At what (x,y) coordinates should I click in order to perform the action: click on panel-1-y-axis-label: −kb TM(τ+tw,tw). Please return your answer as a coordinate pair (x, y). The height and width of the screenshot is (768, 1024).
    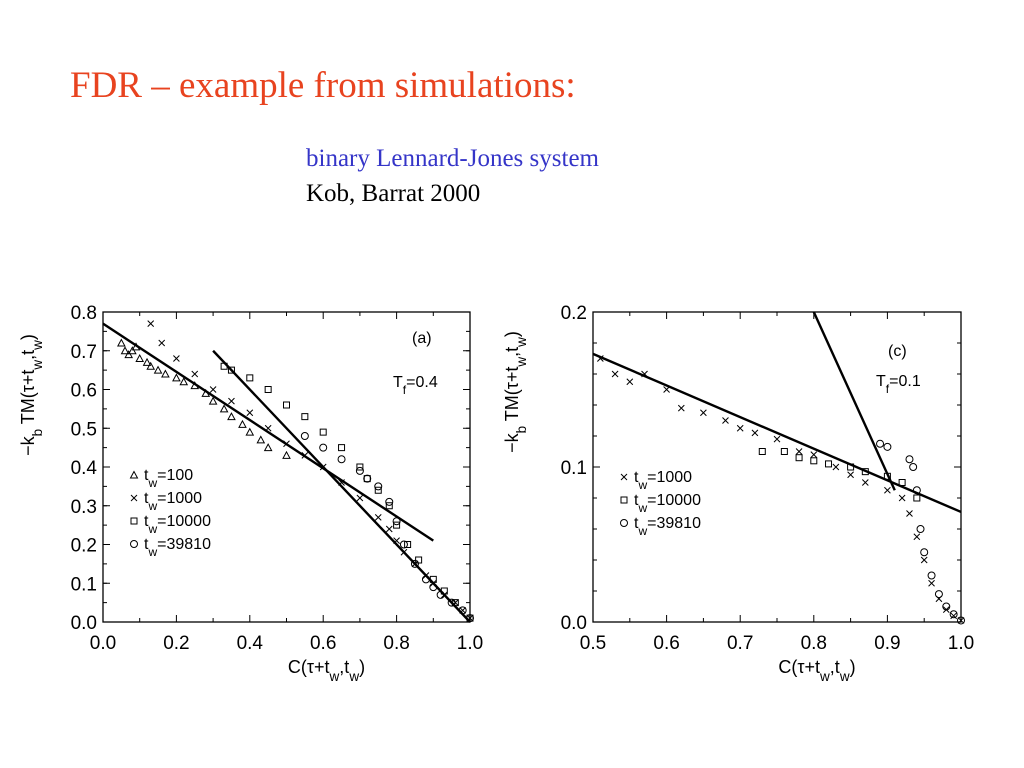
    Looking at the image, I should click on (31, 395).